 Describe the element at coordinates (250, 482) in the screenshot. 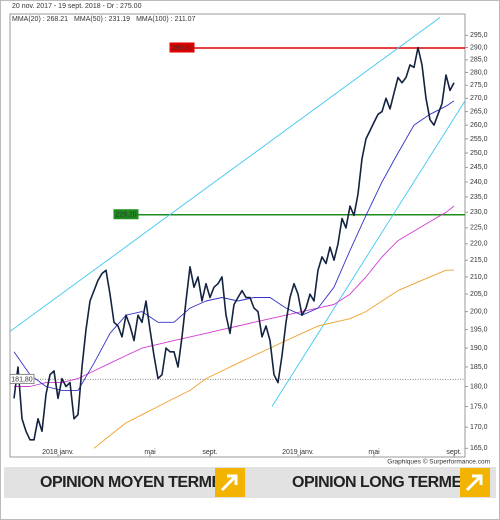

I see `opinion-bar` at that location.